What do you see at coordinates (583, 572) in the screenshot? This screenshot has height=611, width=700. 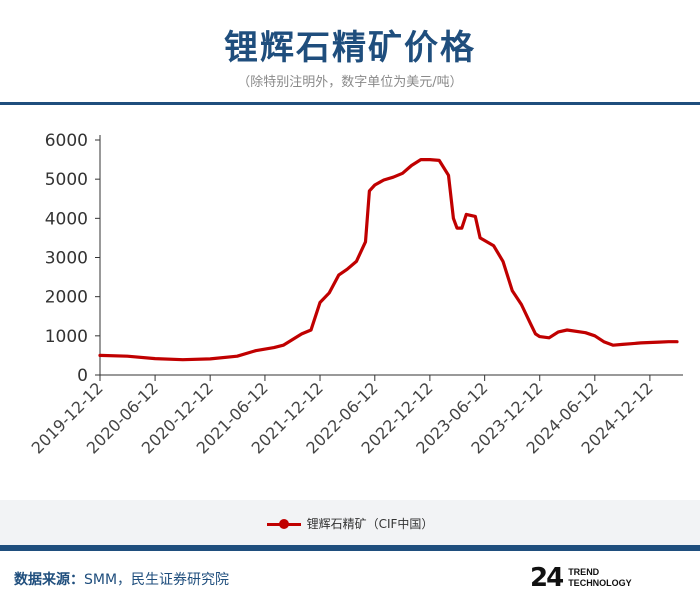 I see `brand-line-1: TREND` at bounding box center [583, 572].